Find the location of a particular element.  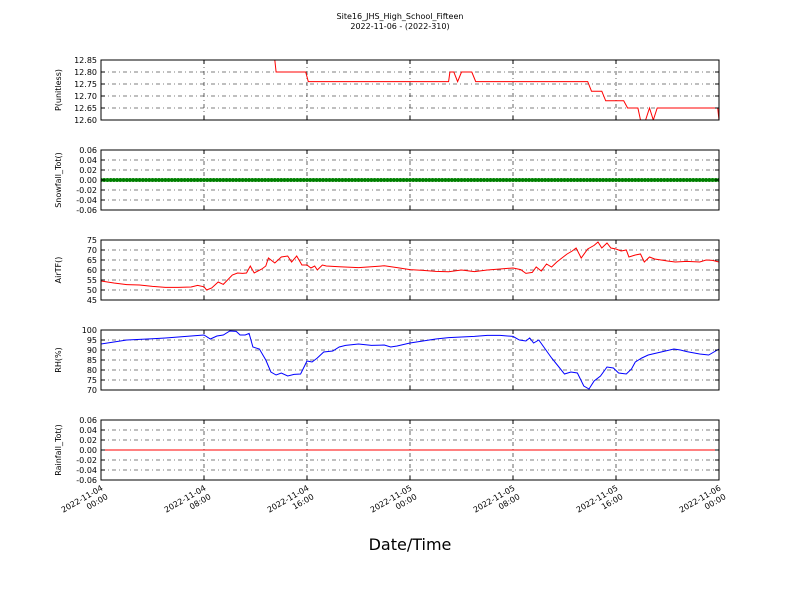

y-tick-label: 12.60 is located at coordinates (85, 120).